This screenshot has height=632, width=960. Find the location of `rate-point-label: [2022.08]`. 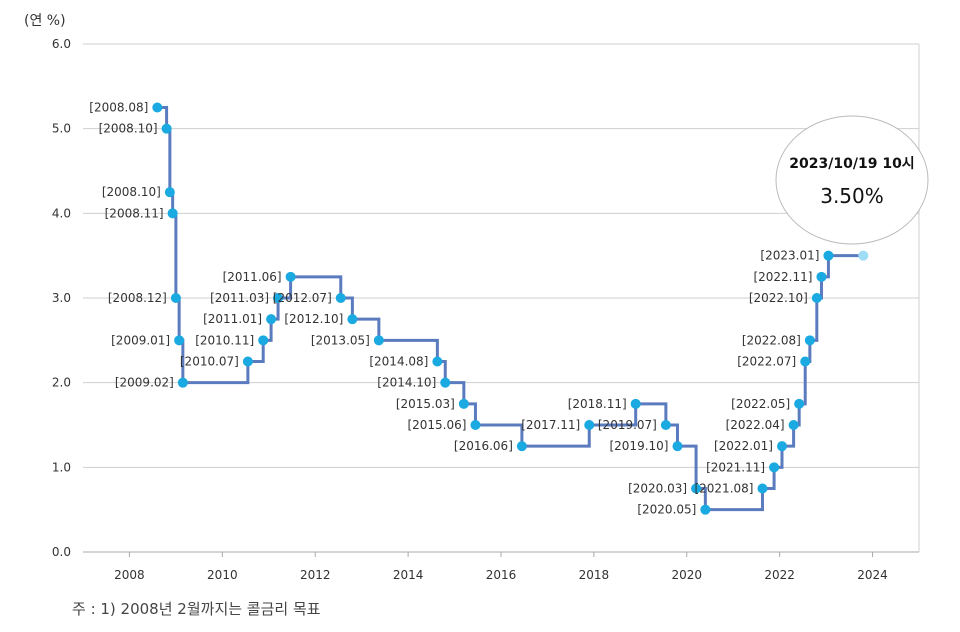

rate-point-label: [2022.08] is located at coordinates (771, 340).